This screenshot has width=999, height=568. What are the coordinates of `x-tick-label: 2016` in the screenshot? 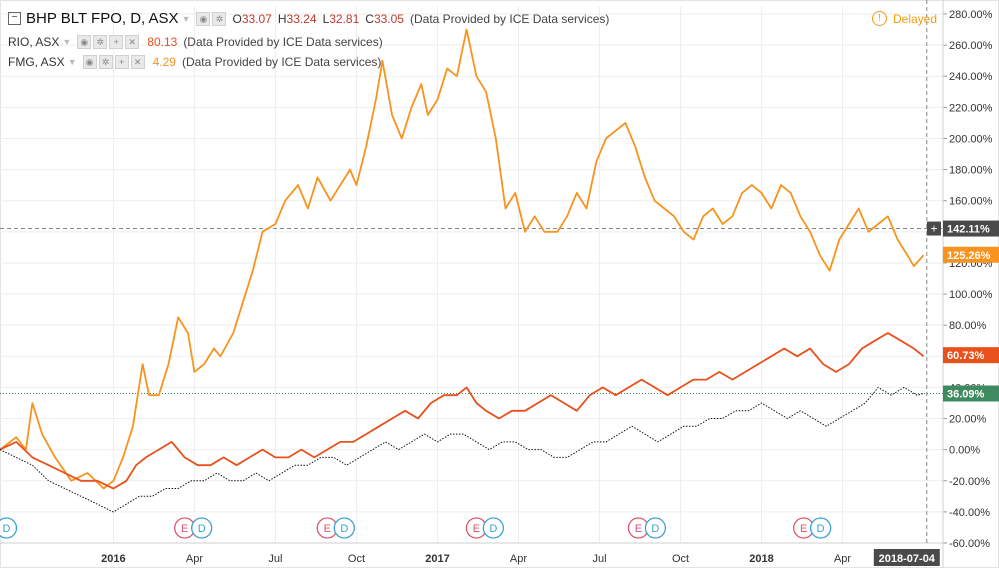 It's located at (113, 559).